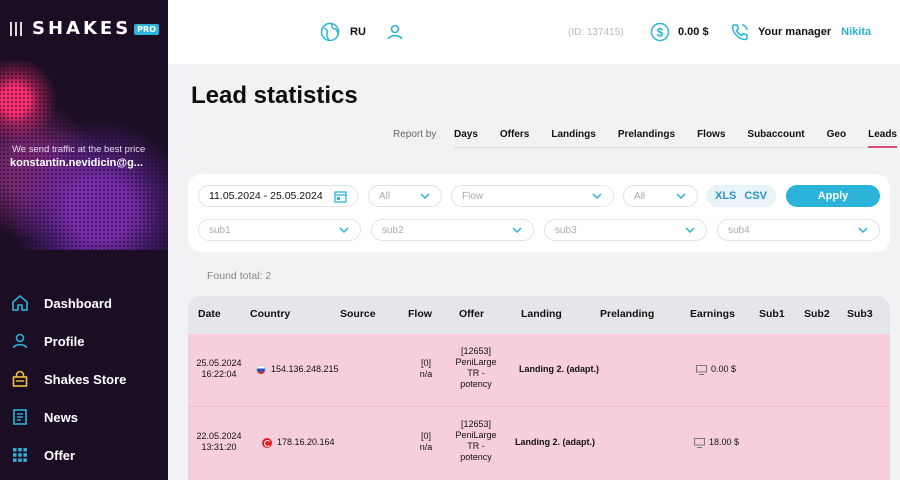 The height and width of the screenshot is (480, 900). I want to click on report-by-label: Report by, so click(415, 134).